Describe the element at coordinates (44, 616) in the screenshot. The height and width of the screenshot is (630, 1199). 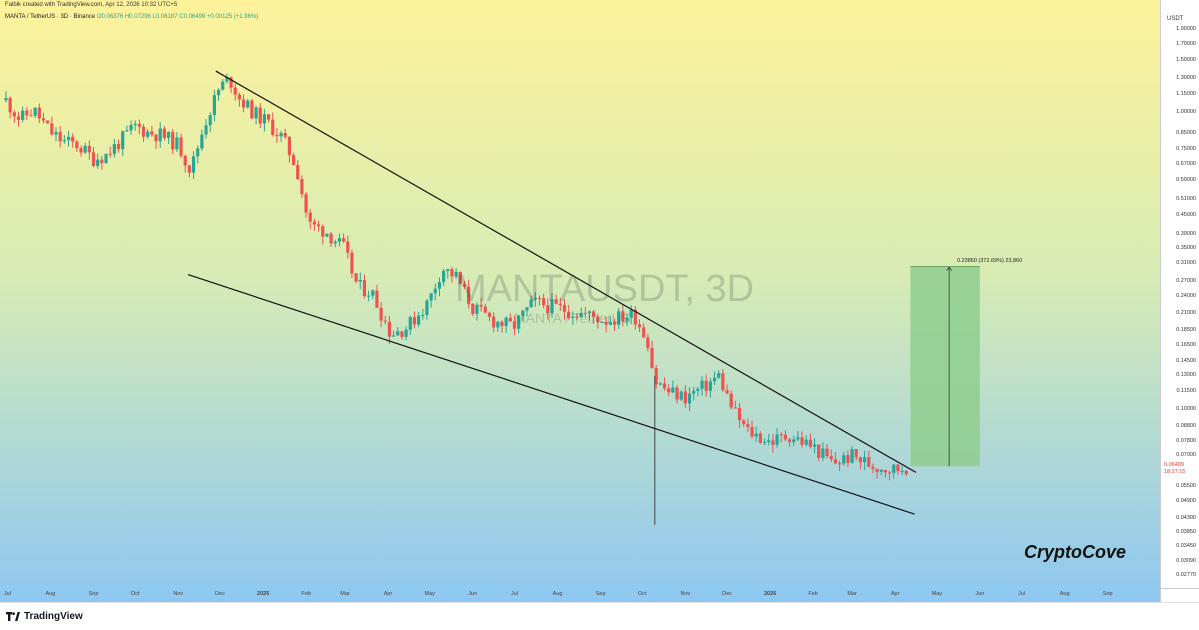
I see `tradingview-logo: TradingView` at that location.